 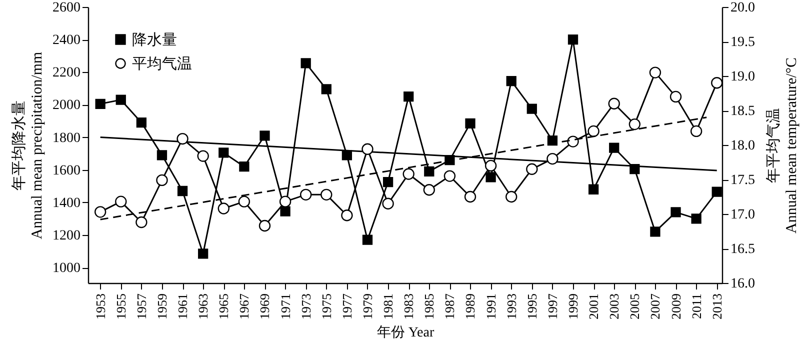 I want to click on y2-tick-label: 20.0, so click(x=742, y=8).